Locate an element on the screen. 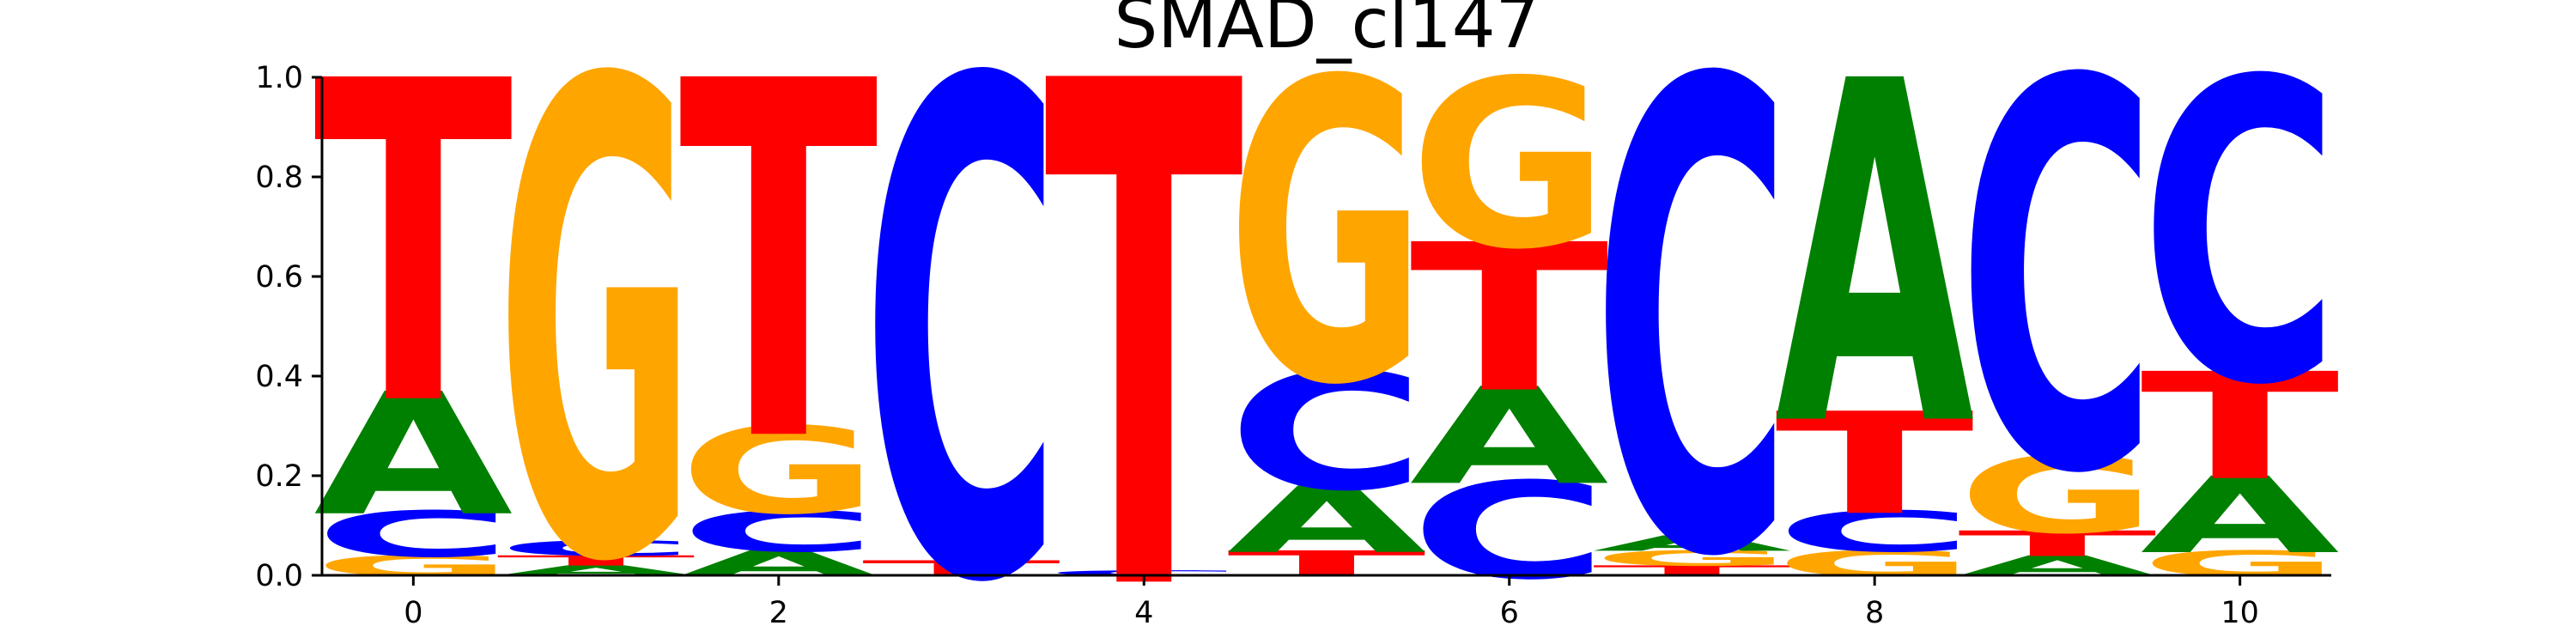 The height and width of the screenshot is (644, 2576). logo-letter-T-pos-10: T is located at coordinates (2241, 428).